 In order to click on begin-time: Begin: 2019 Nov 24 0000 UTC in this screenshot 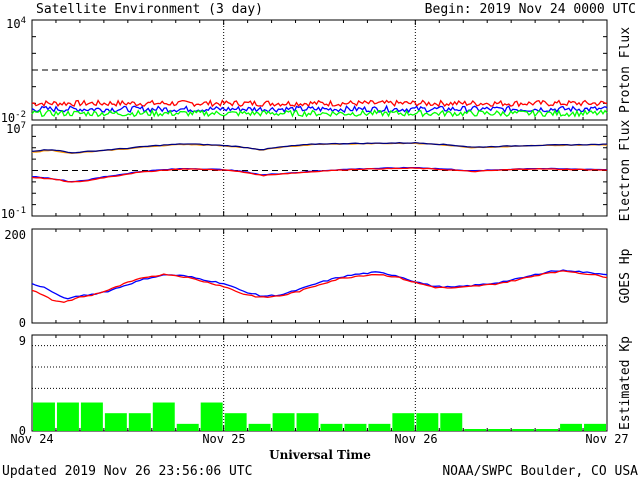, I will do `click(530, 9)`.